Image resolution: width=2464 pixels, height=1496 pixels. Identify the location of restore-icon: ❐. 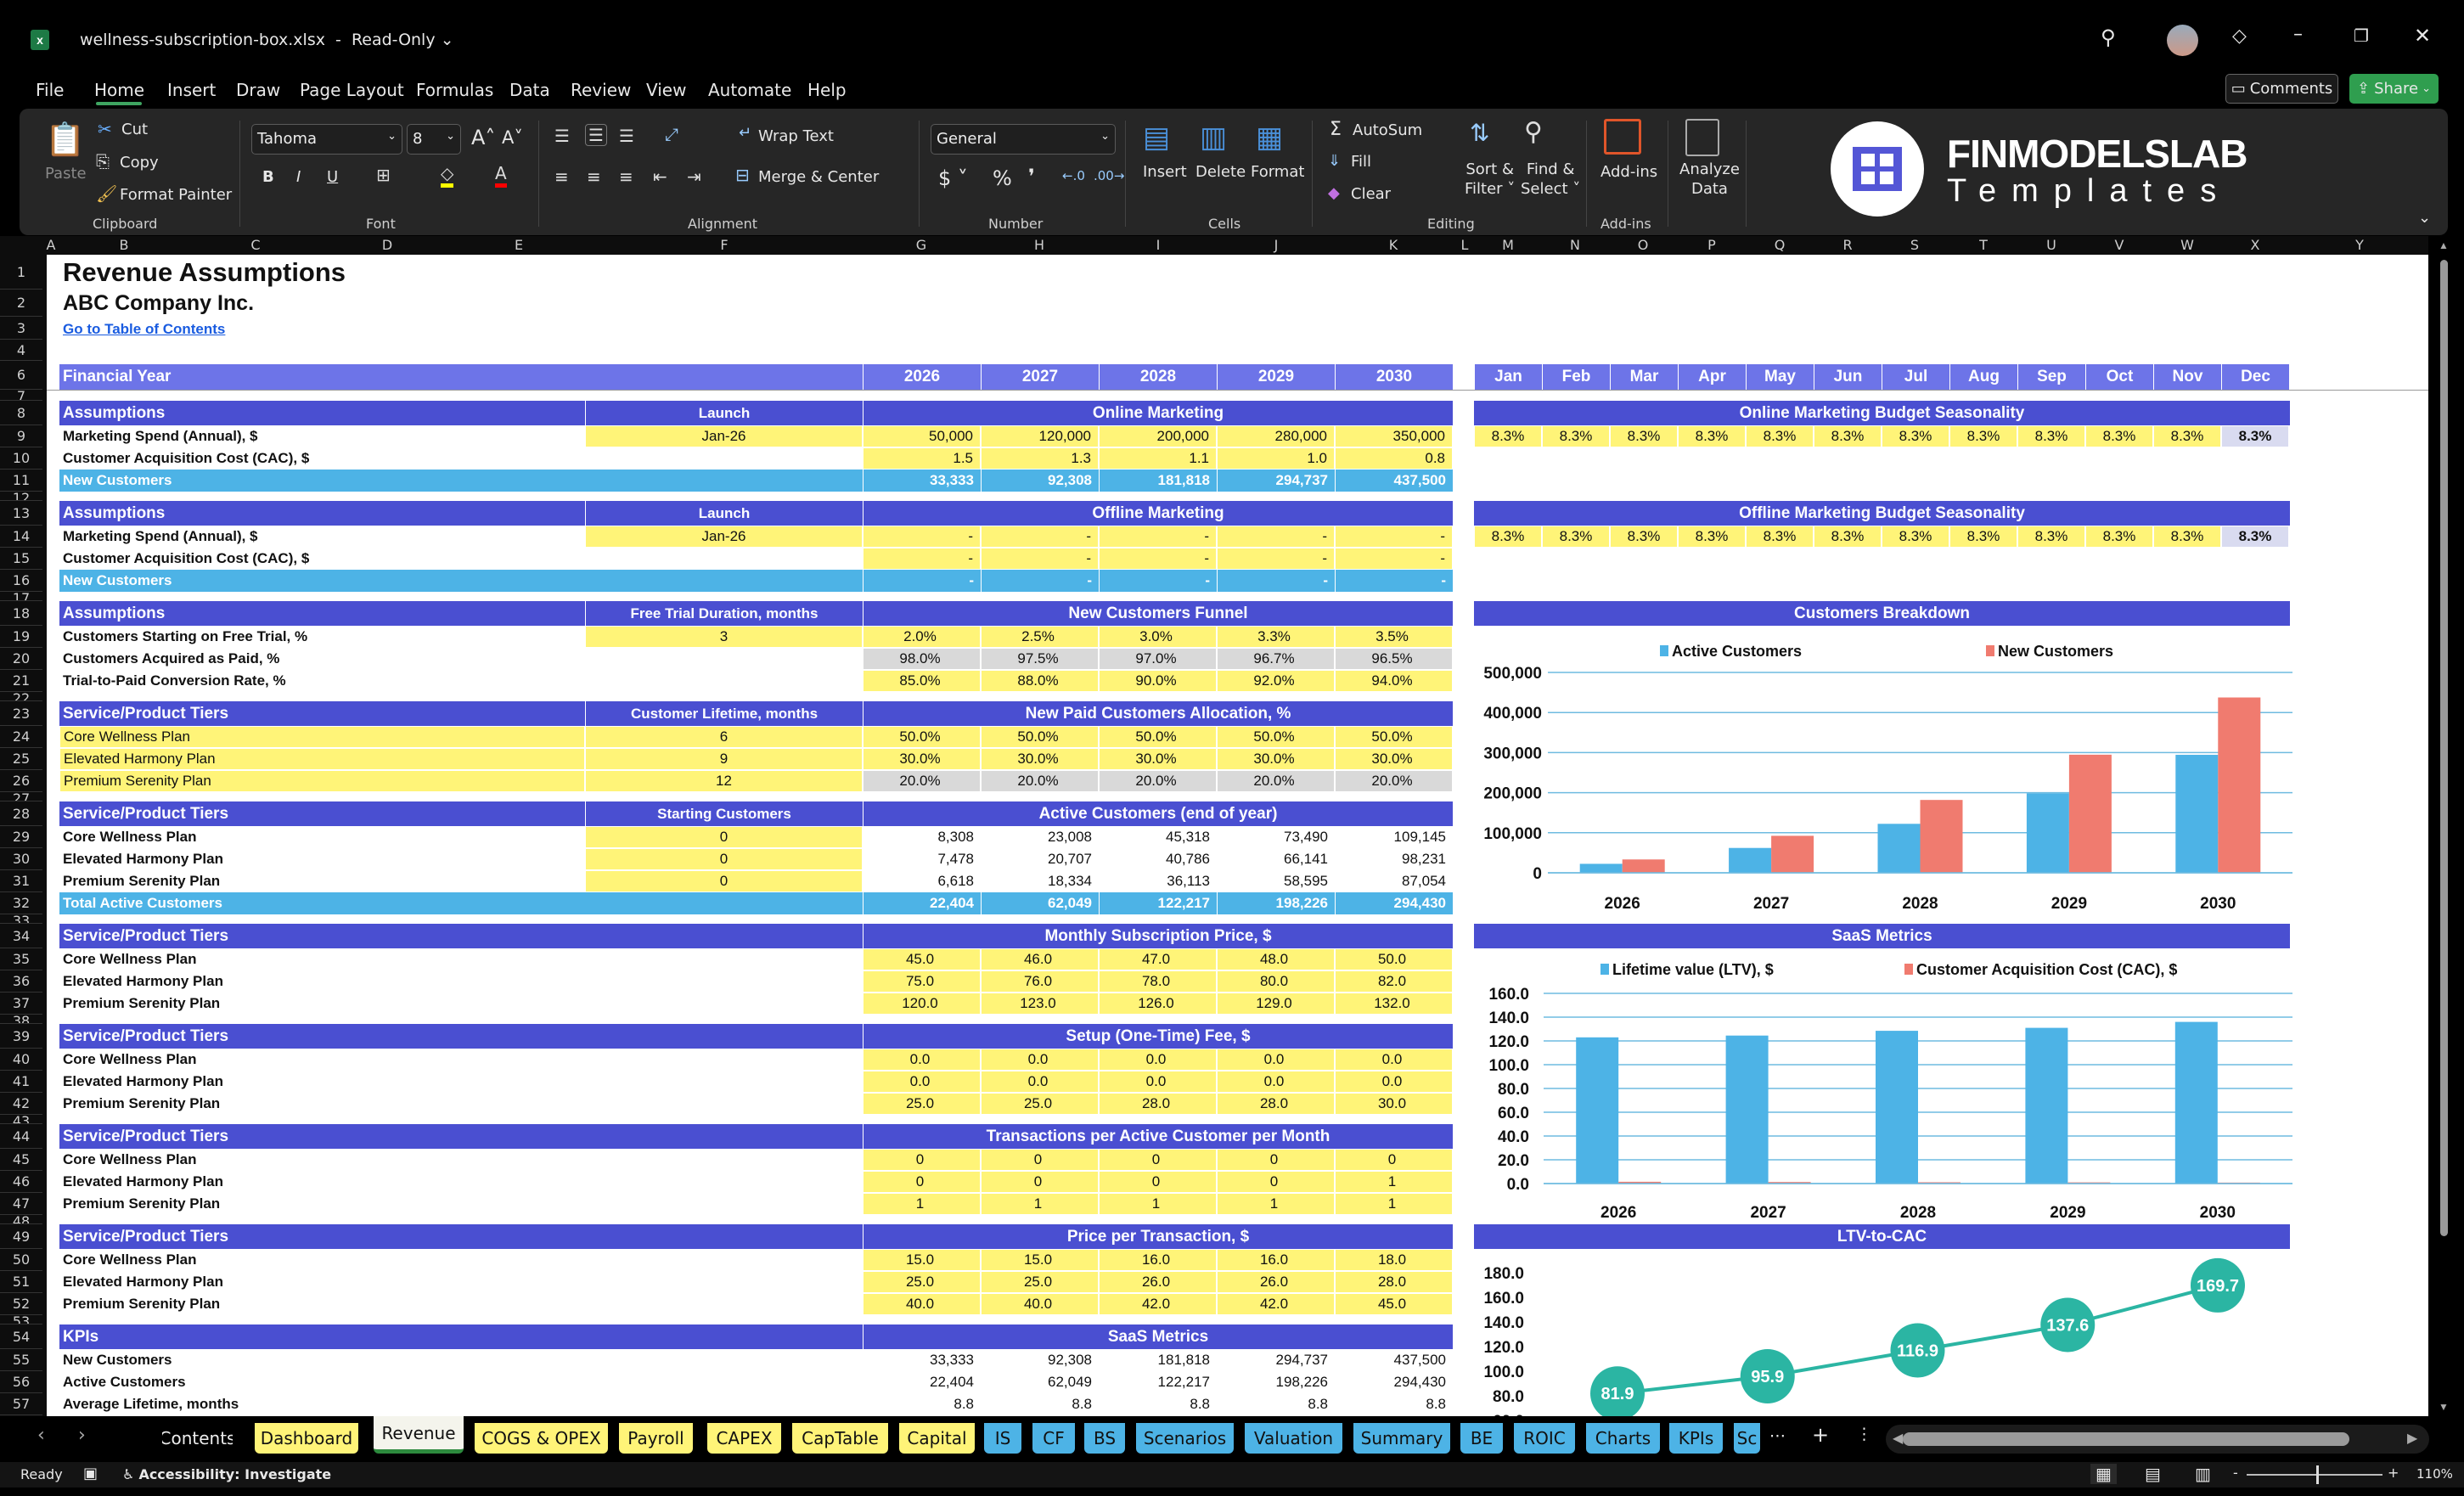
(2361, 35).